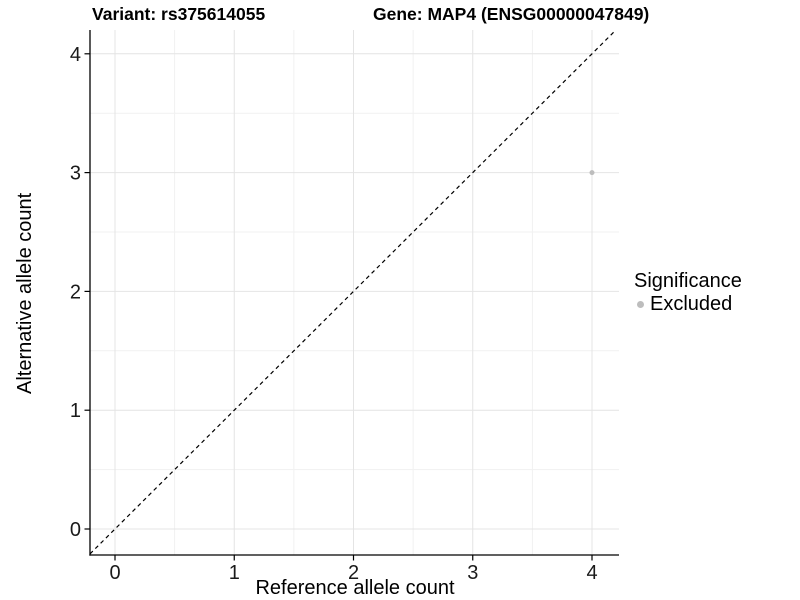  What do you see at coordinates (234, 573) in the screenshot?
I see `x-tick-label: 1` at bounding box center [234, 573].